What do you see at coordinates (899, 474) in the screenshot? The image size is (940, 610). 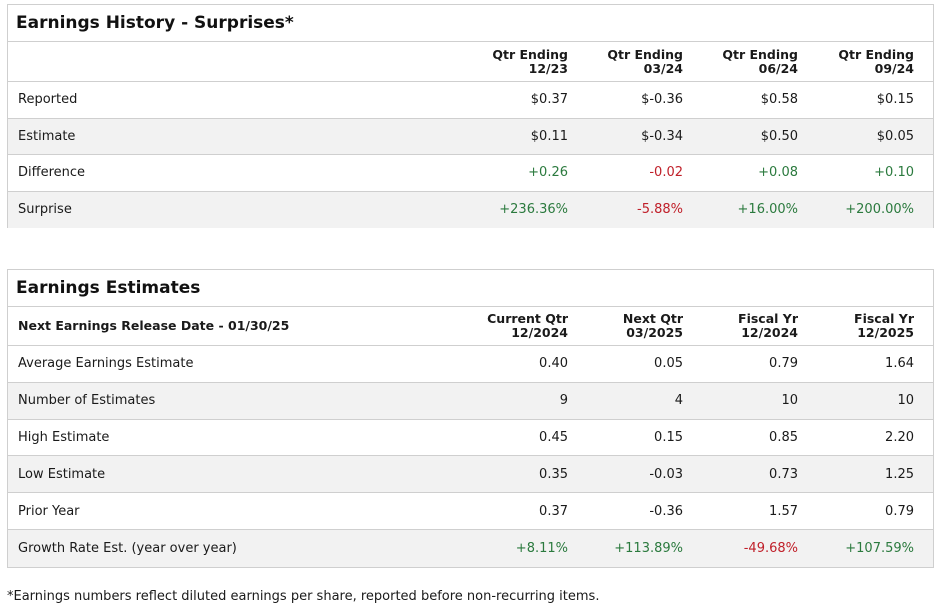 I see `row-value: 1.25` at bounding box center [899, 474].